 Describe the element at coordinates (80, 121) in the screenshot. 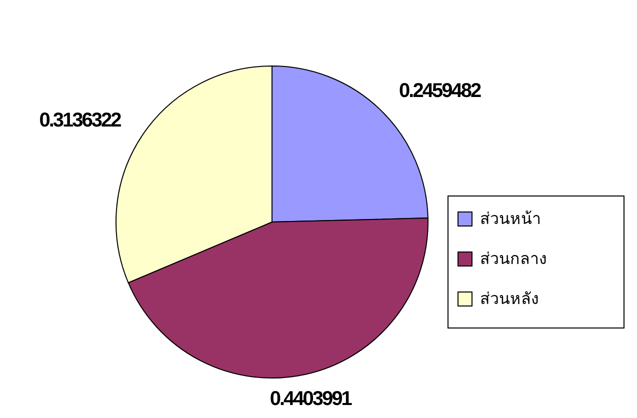

I see `data-label: 0.3136322` at that location.